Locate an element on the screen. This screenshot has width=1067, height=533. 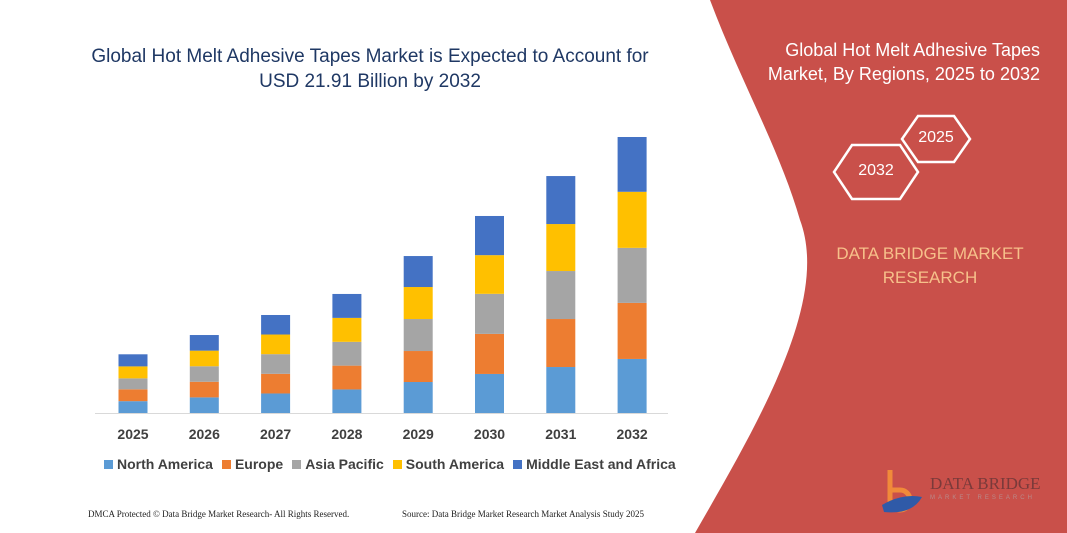
legend-item: Europe is located at coordinates (252, 464).